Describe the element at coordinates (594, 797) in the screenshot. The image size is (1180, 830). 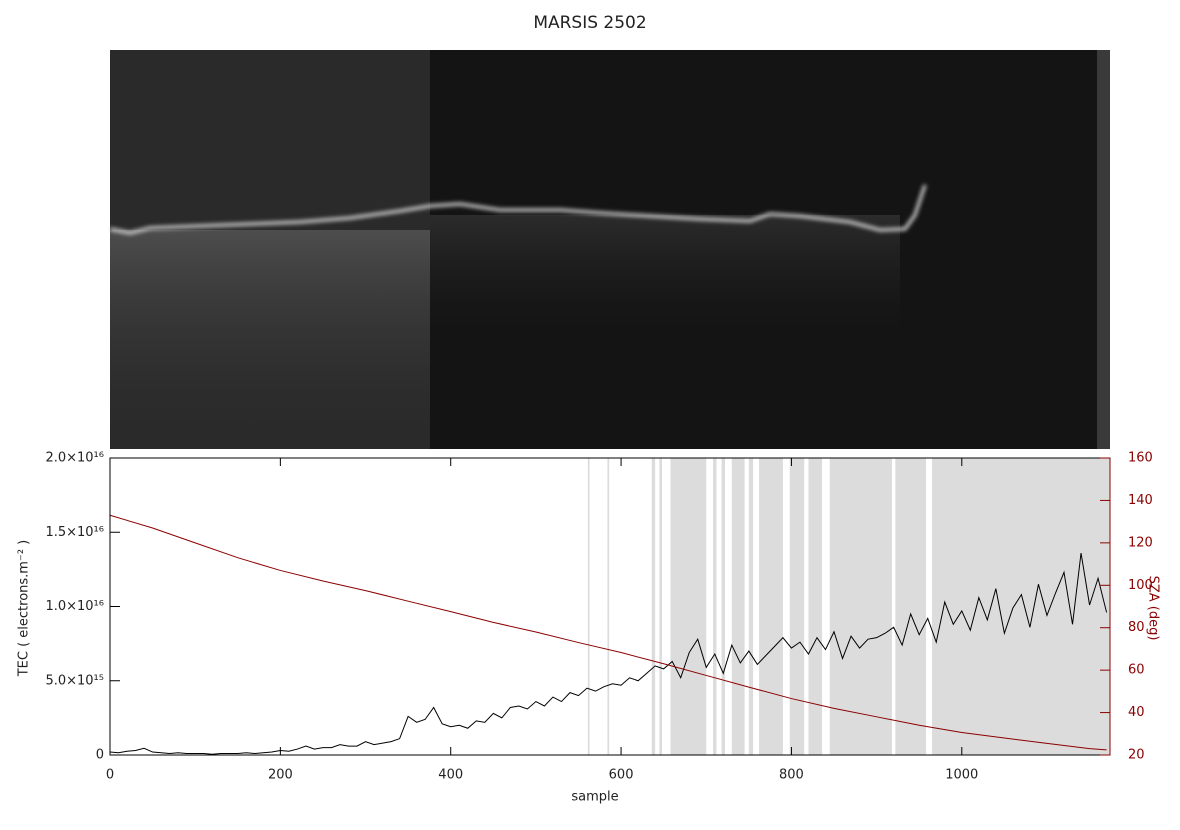
I see `x-axis-label: sample` at that location.